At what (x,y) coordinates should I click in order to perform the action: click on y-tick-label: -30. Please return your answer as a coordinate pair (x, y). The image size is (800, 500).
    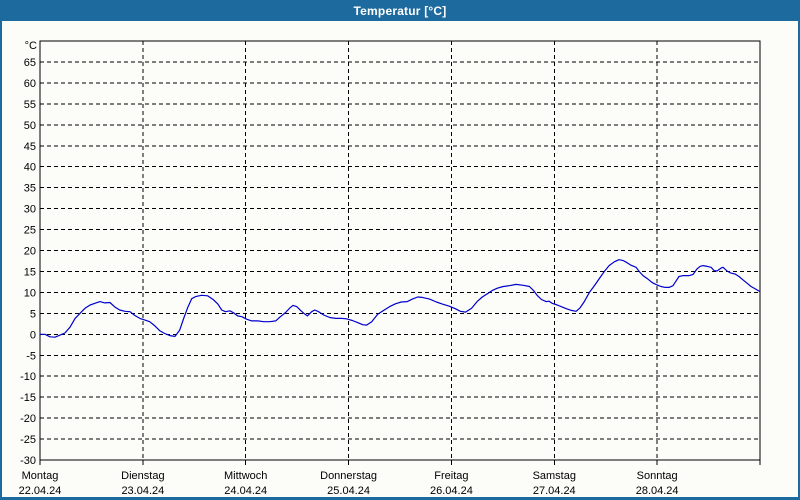
    Looking at the image, I should click on (28, 461).